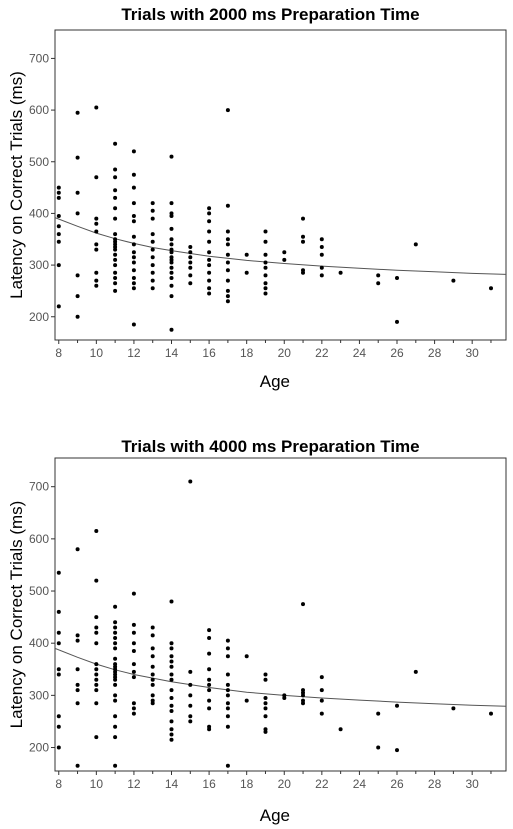 The height and width of the screenshot is (829, 513). What do you see at coordinates (39, 213) in the screenshot?
I see `y-tick-label: 400` at bounding box center [39, 213].